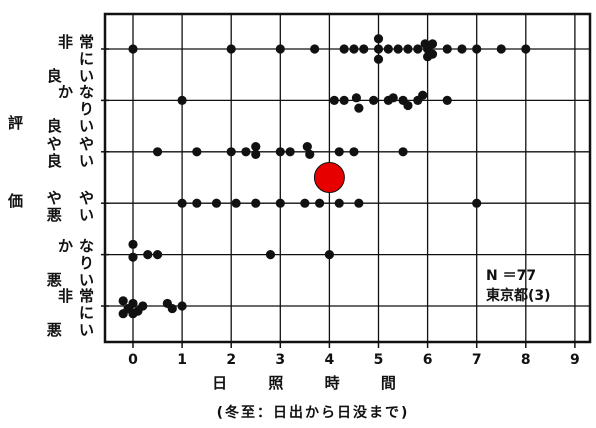 This screenshot has width=596, height=428. What do you see at coordinates (313, 413) in the screenshot?
I see `x-axis-subtitle: (冬至：日出から日没まで)` at bounding box center [313, 413].